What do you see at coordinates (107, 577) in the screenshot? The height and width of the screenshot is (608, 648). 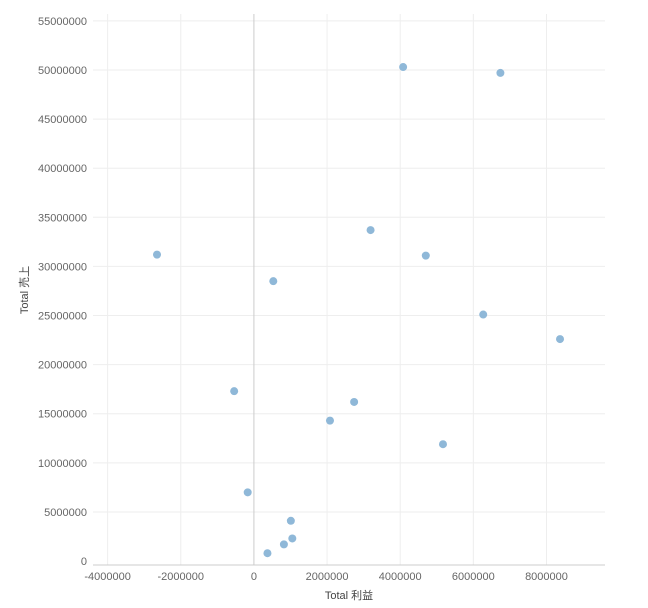 I see `x-tick-label: -4000000` at bounding box center [107, 577].